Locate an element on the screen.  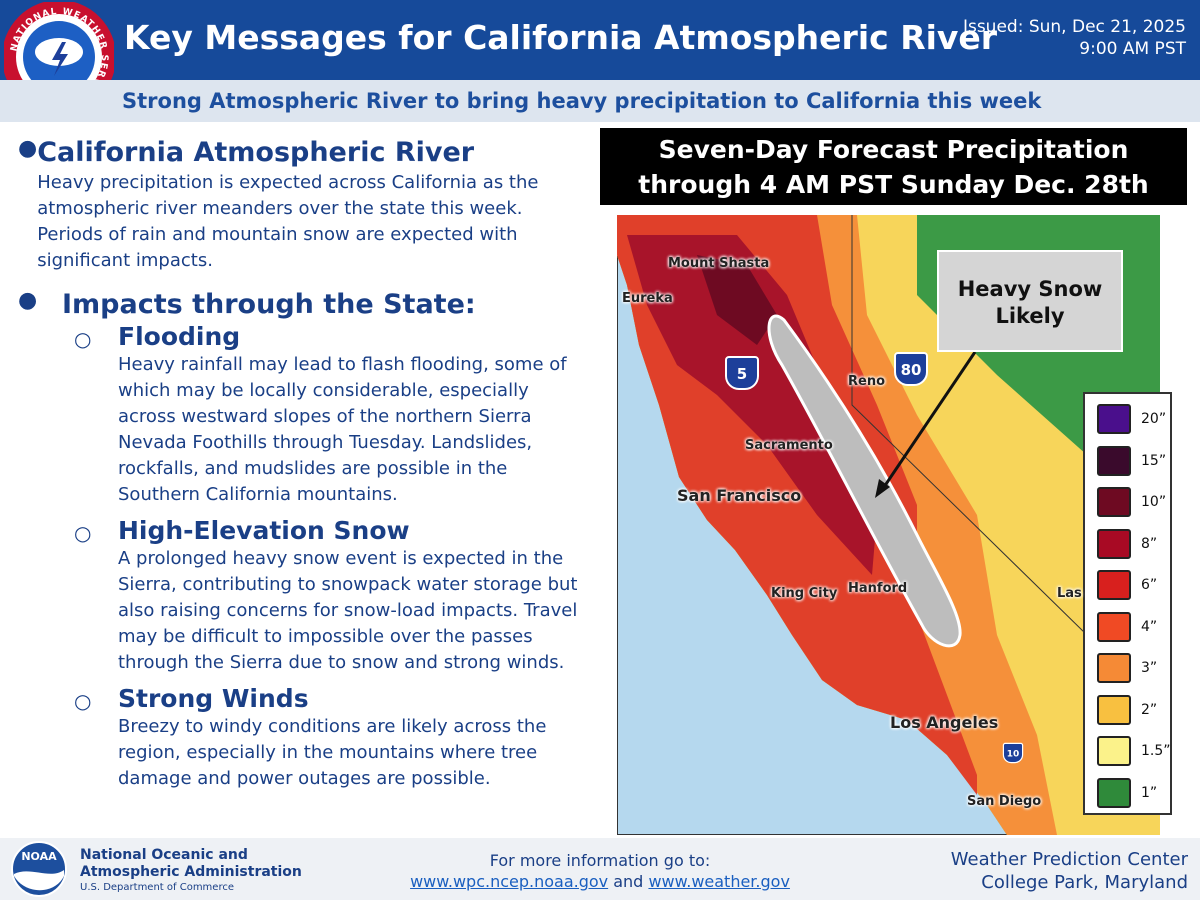
impact-heading: Strong Winds is located at coordinates (213, 698).